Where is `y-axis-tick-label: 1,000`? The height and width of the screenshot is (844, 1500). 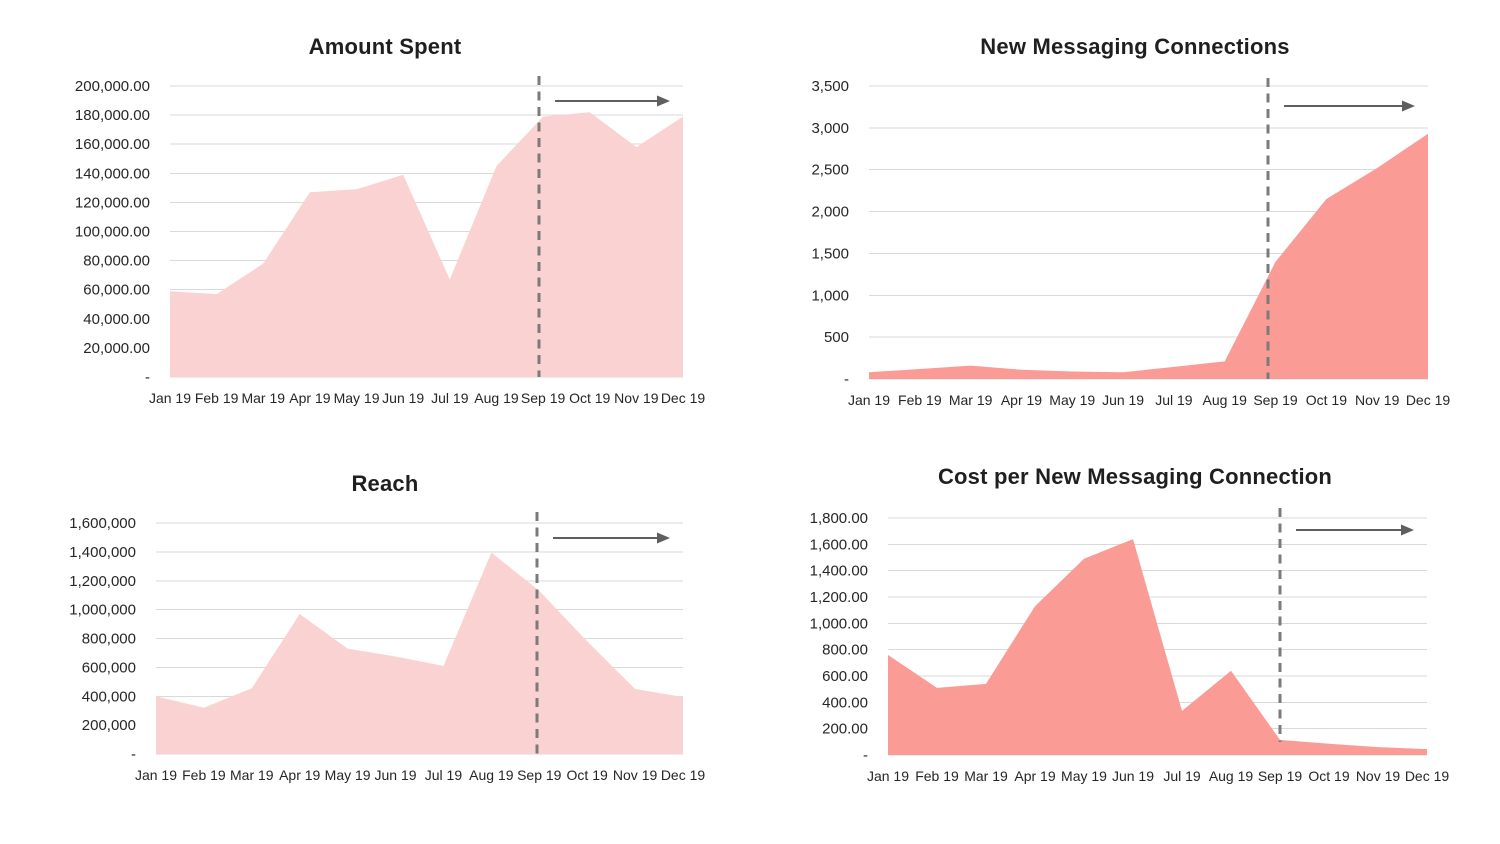
y-axis-tick-label: 1,000 is located at coordinates (830, 295).